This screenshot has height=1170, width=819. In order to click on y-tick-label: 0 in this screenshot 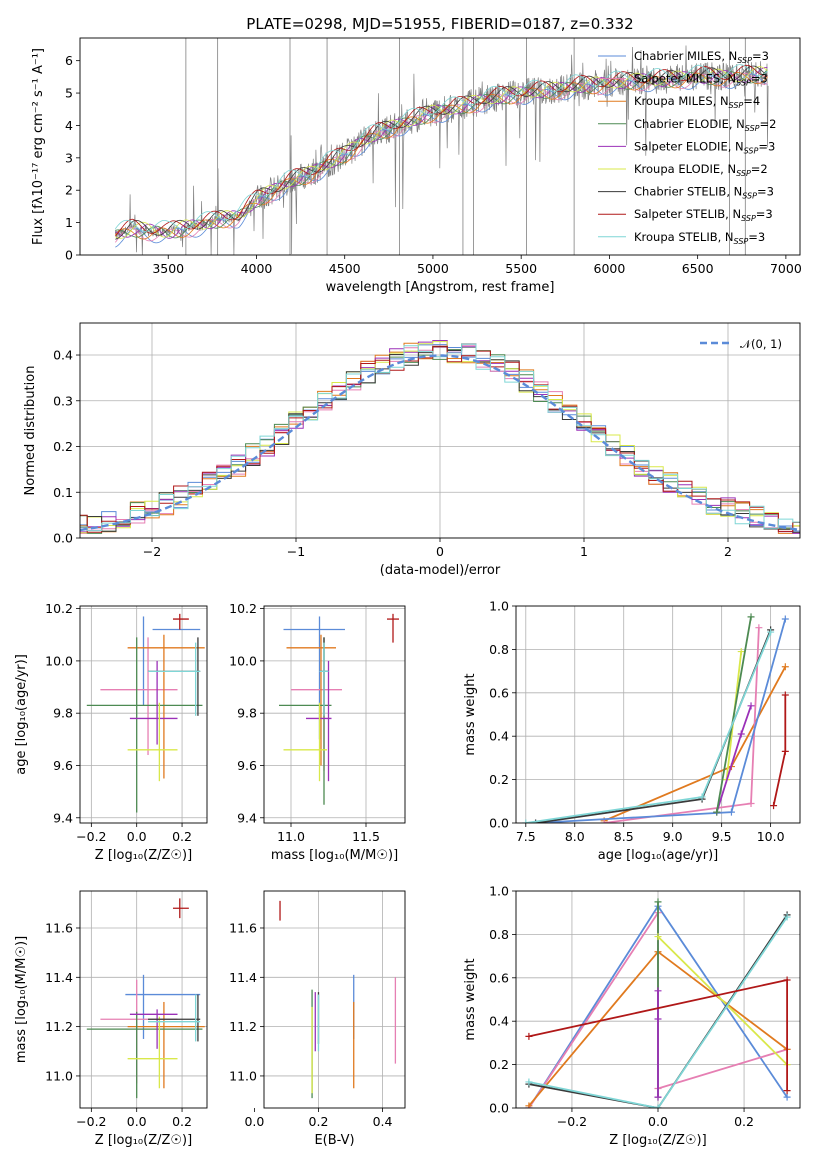, I will do `click(69, 255)`.